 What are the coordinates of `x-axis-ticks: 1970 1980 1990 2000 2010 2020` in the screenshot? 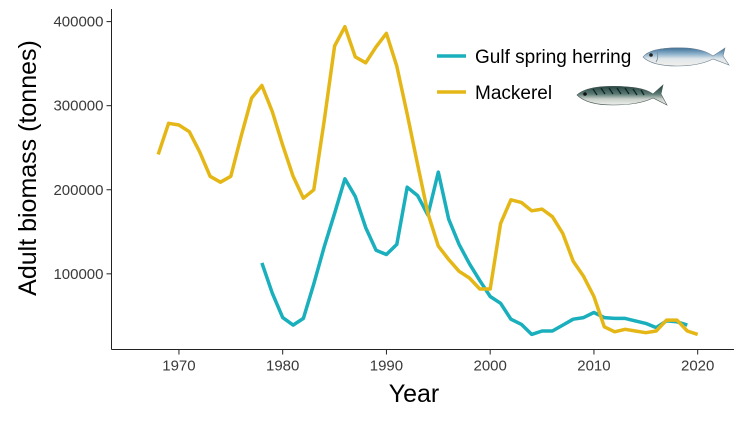 It's located at (438, 362).